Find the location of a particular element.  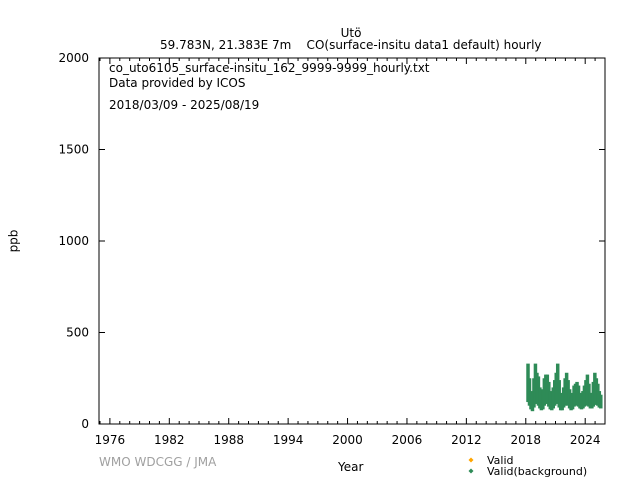

legend-label-valid: Valid is located at coordinates (500, 460).